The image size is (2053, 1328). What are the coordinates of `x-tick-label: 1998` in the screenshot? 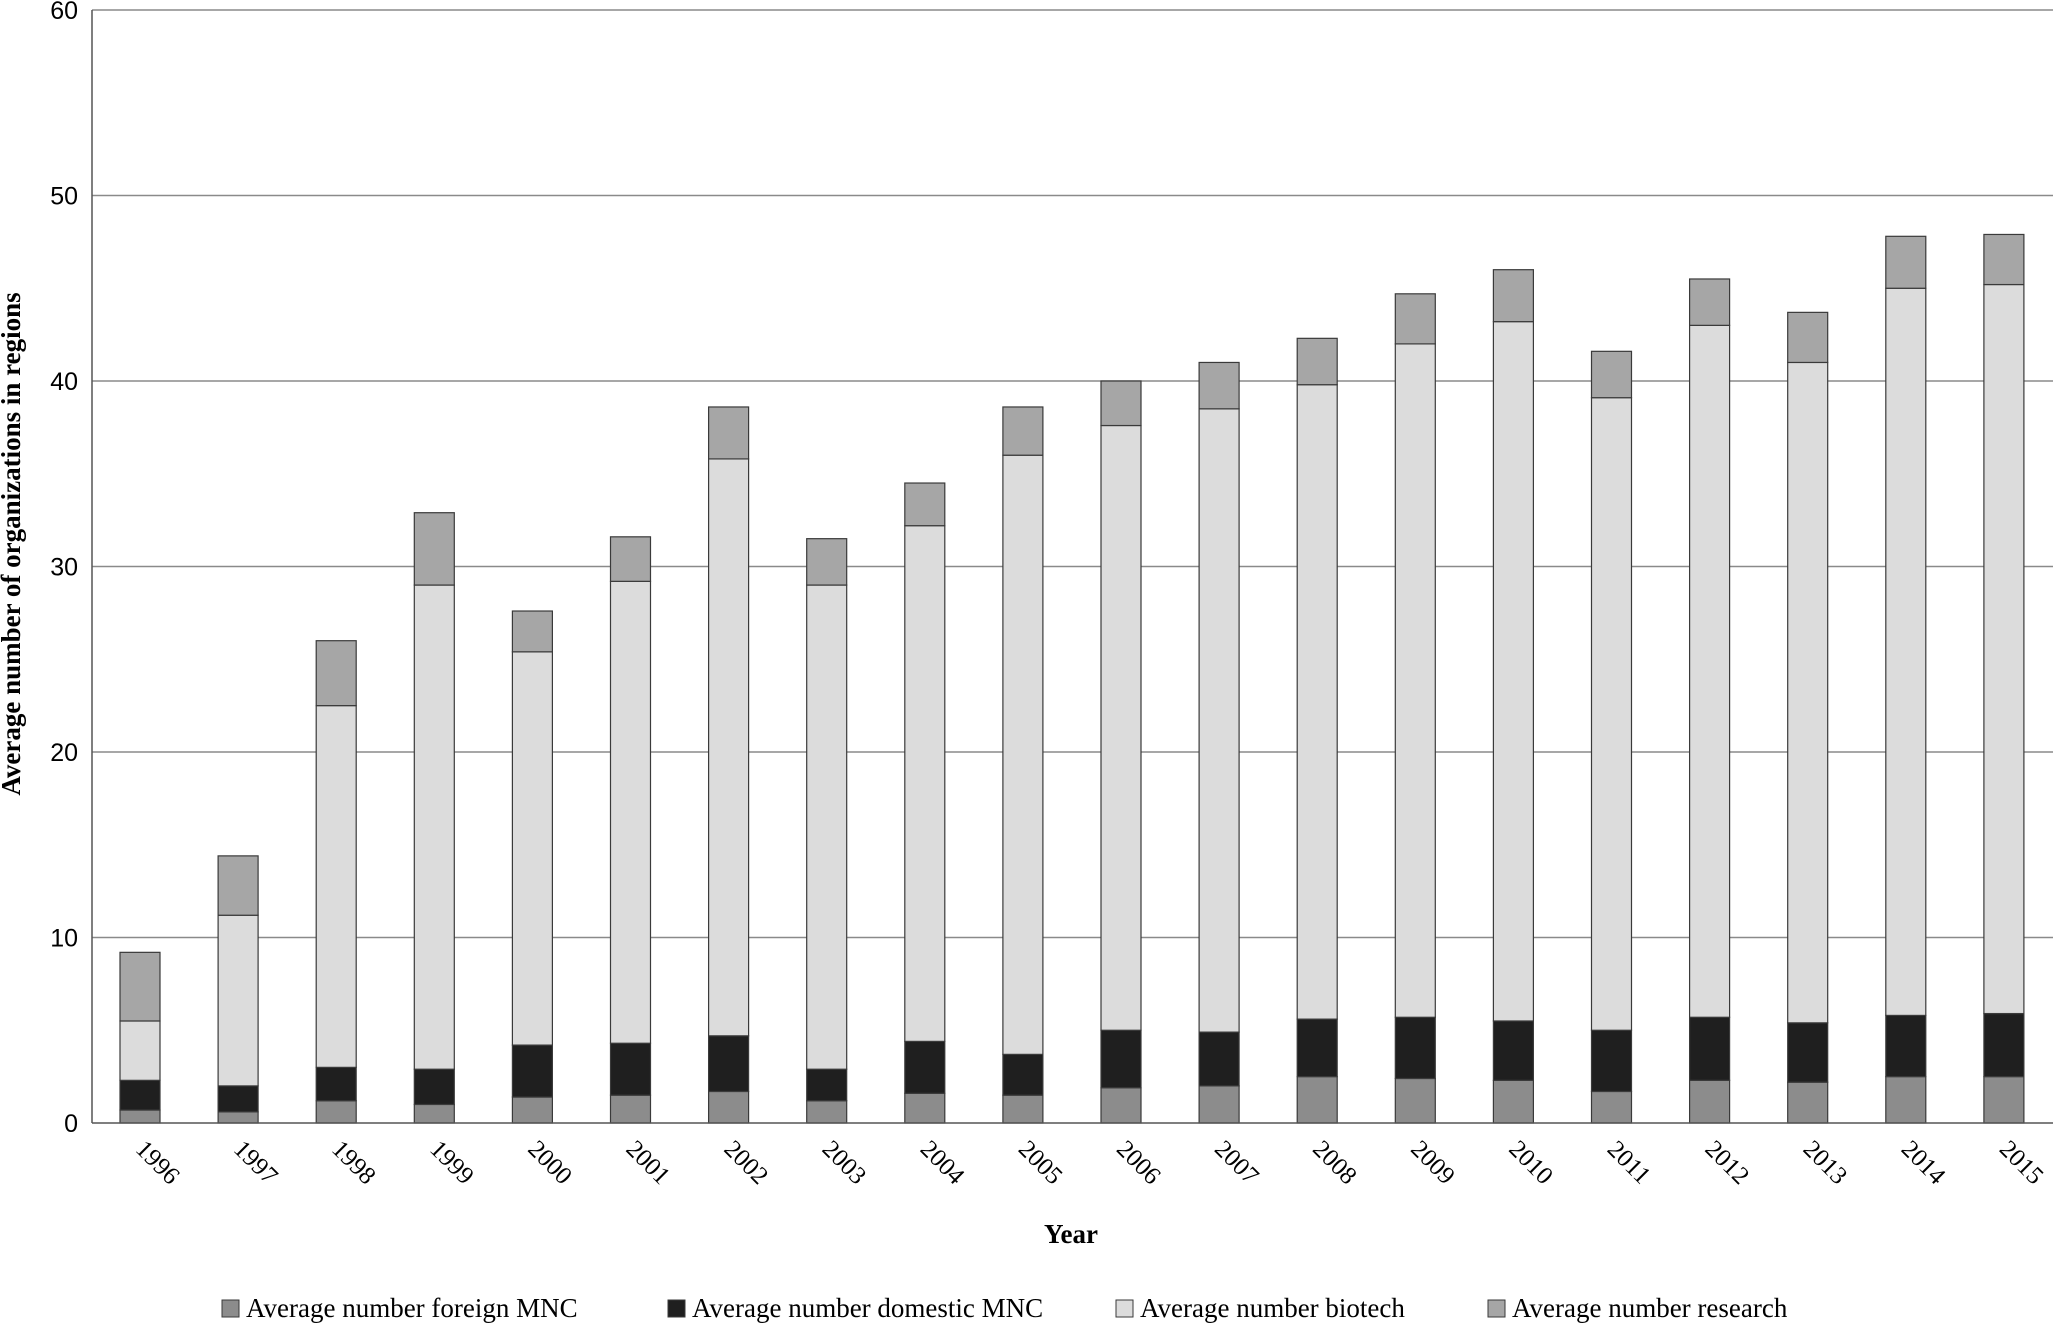 It's located at (353, 1162).